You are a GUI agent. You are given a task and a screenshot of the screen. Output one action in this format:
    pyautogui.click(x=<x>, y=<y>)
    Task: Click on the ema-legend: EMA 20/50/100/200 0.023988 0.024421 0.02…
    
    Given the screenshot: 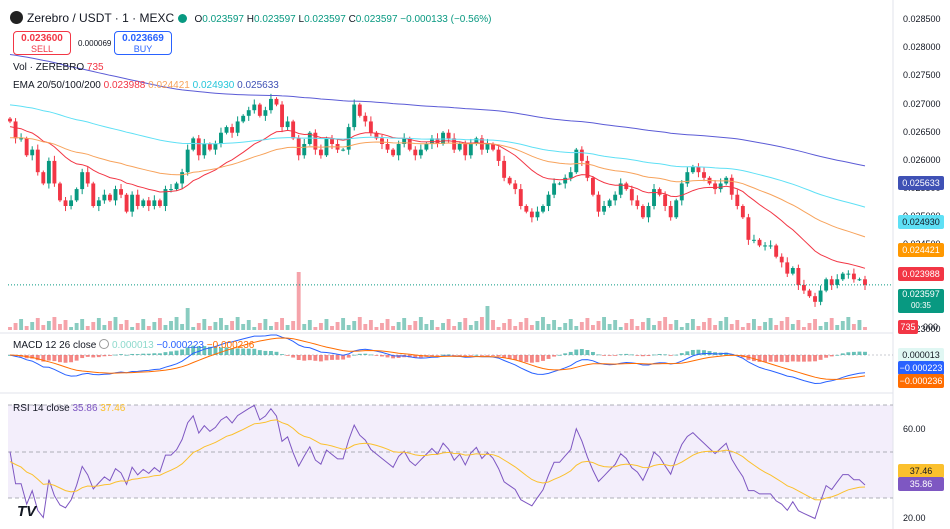 What is the action you would take?
    pyautogui.click(x=146, y=85)
    